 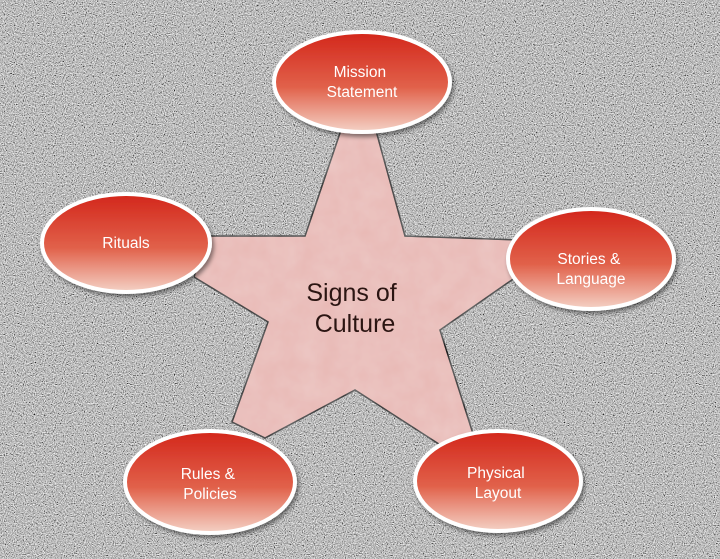 I want to click on node-rules-policies, so click(x=210, y=482).